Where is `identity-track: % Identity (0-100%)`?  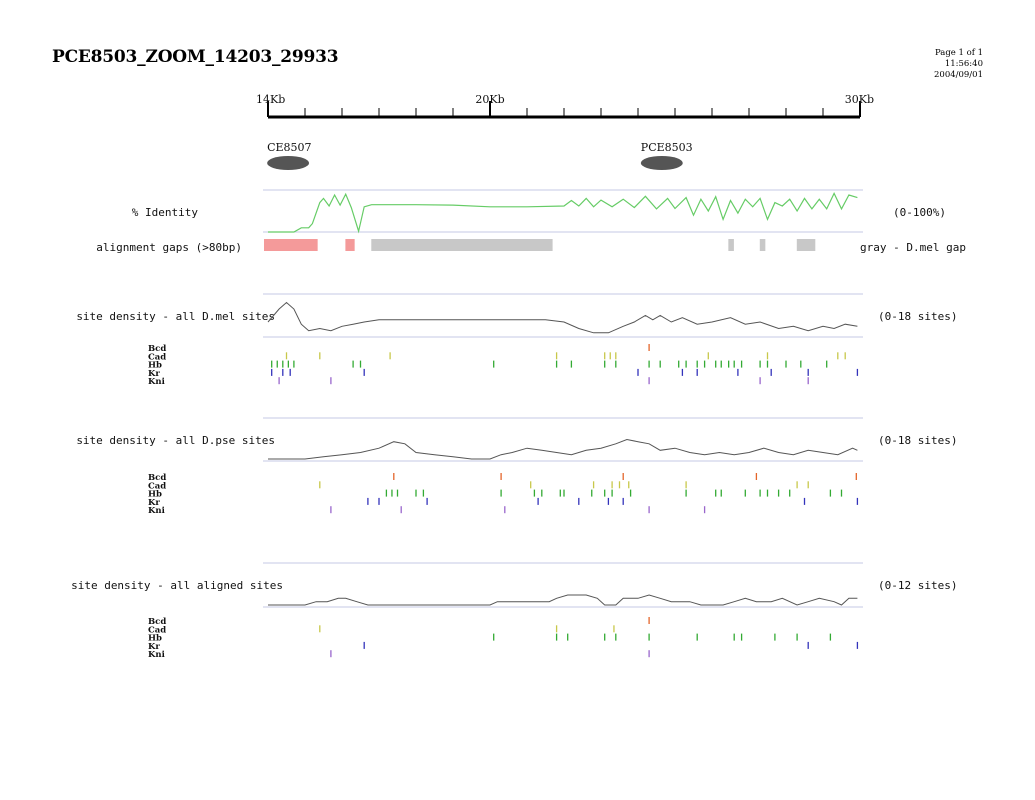 identity-track: % Identity (0-100%) is located at coordinates (539, 211).